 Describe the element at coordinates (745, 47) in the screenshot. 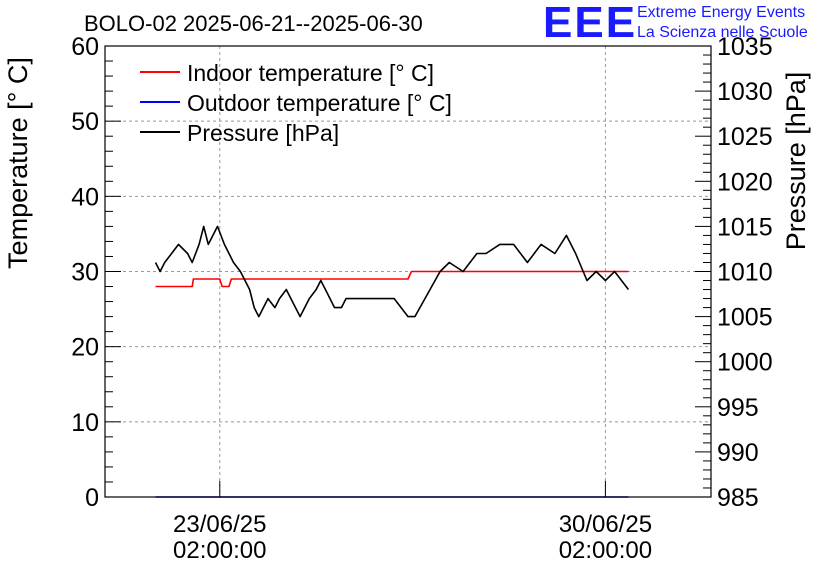

I see `y2-tick-label: 1035` at that location.